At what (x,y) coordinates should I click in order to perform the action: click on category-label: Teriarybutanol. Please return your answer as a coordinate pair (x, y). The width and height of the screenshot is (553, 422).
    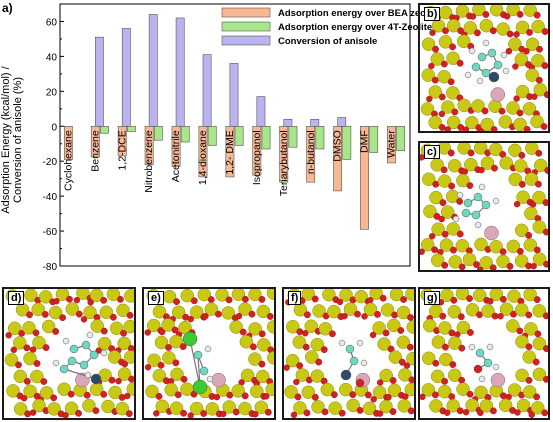
    Looking at the image, I should click on (284, 163).